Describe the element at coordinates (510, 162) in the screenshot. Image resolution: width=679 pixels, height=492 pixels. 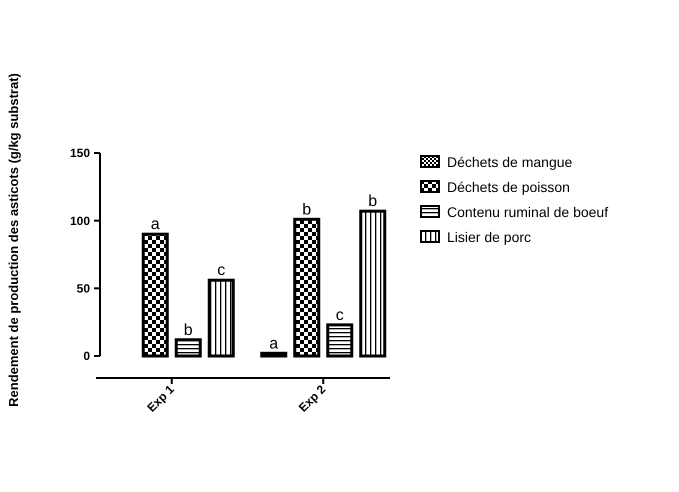
I see `legend-label: Déchets de mangue` at that location.